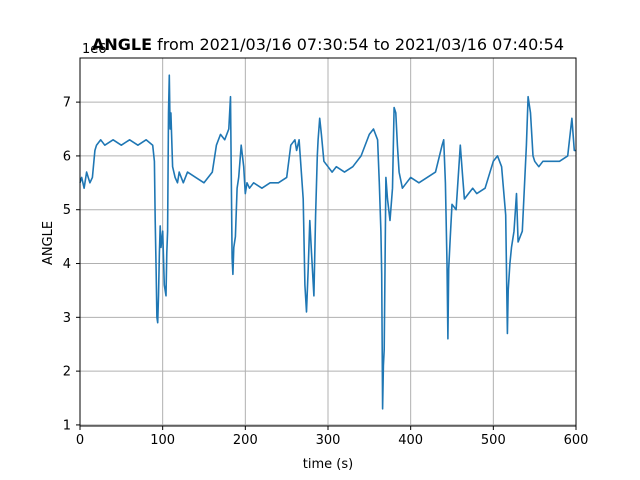  I want to click on x-tick-label: 600, so click(576, 440).